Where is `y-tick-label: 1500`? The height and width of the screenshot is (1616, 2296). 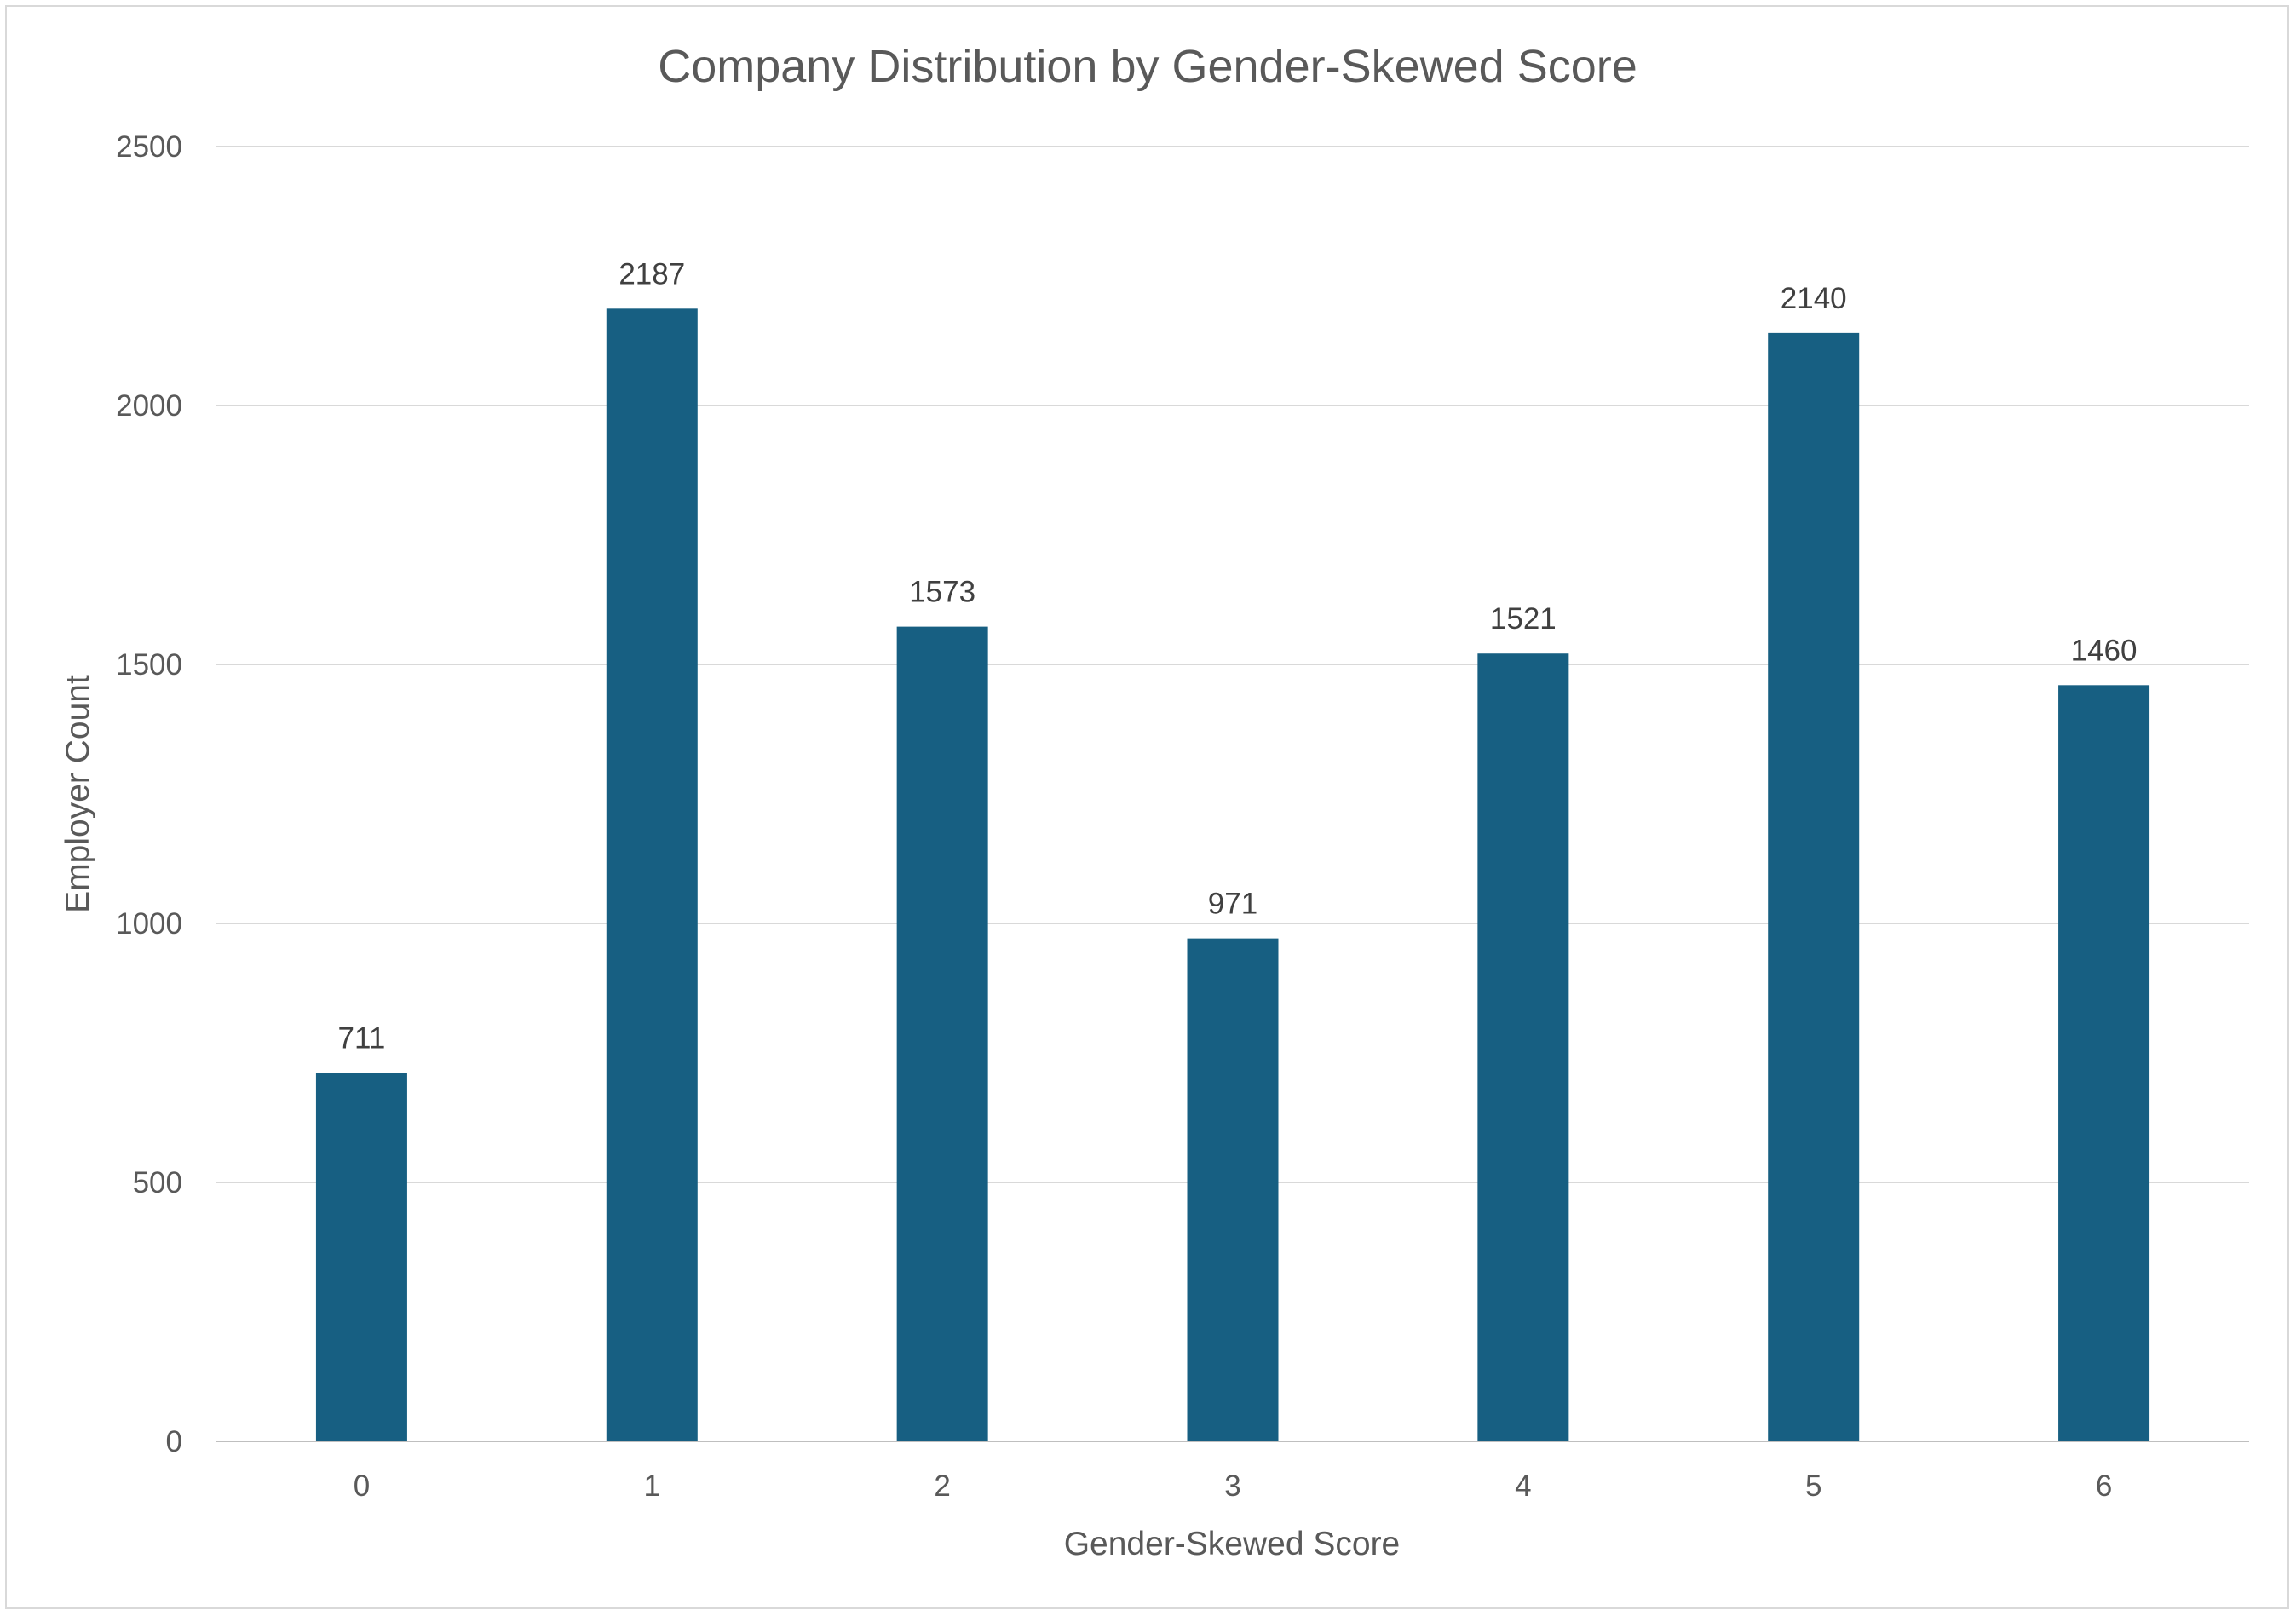
y-tick-label: 1500 is located at coordinates (149, 664).